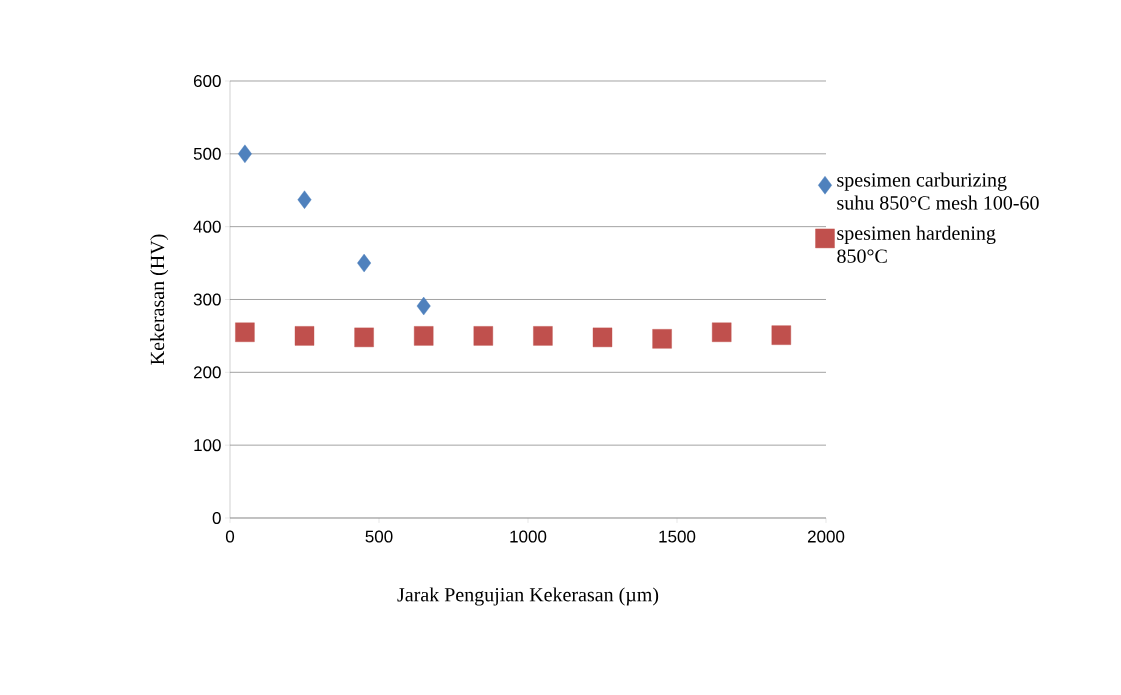  What do you see at coordinates (159, 299) in the screenshot?
I see `y-axis-title: Kekerasan (HV)` at bounding box center [159, 299].